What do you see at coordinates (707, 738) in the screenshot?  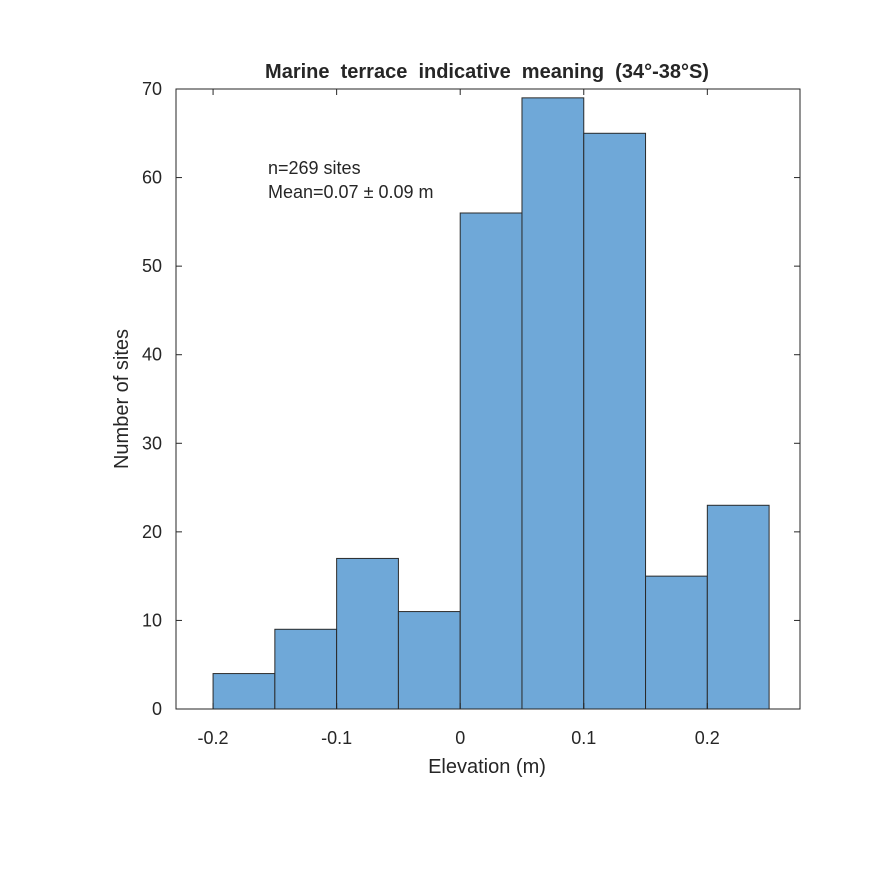 I see `x-tick-label: 0.2` at bounding box center [707, 738].